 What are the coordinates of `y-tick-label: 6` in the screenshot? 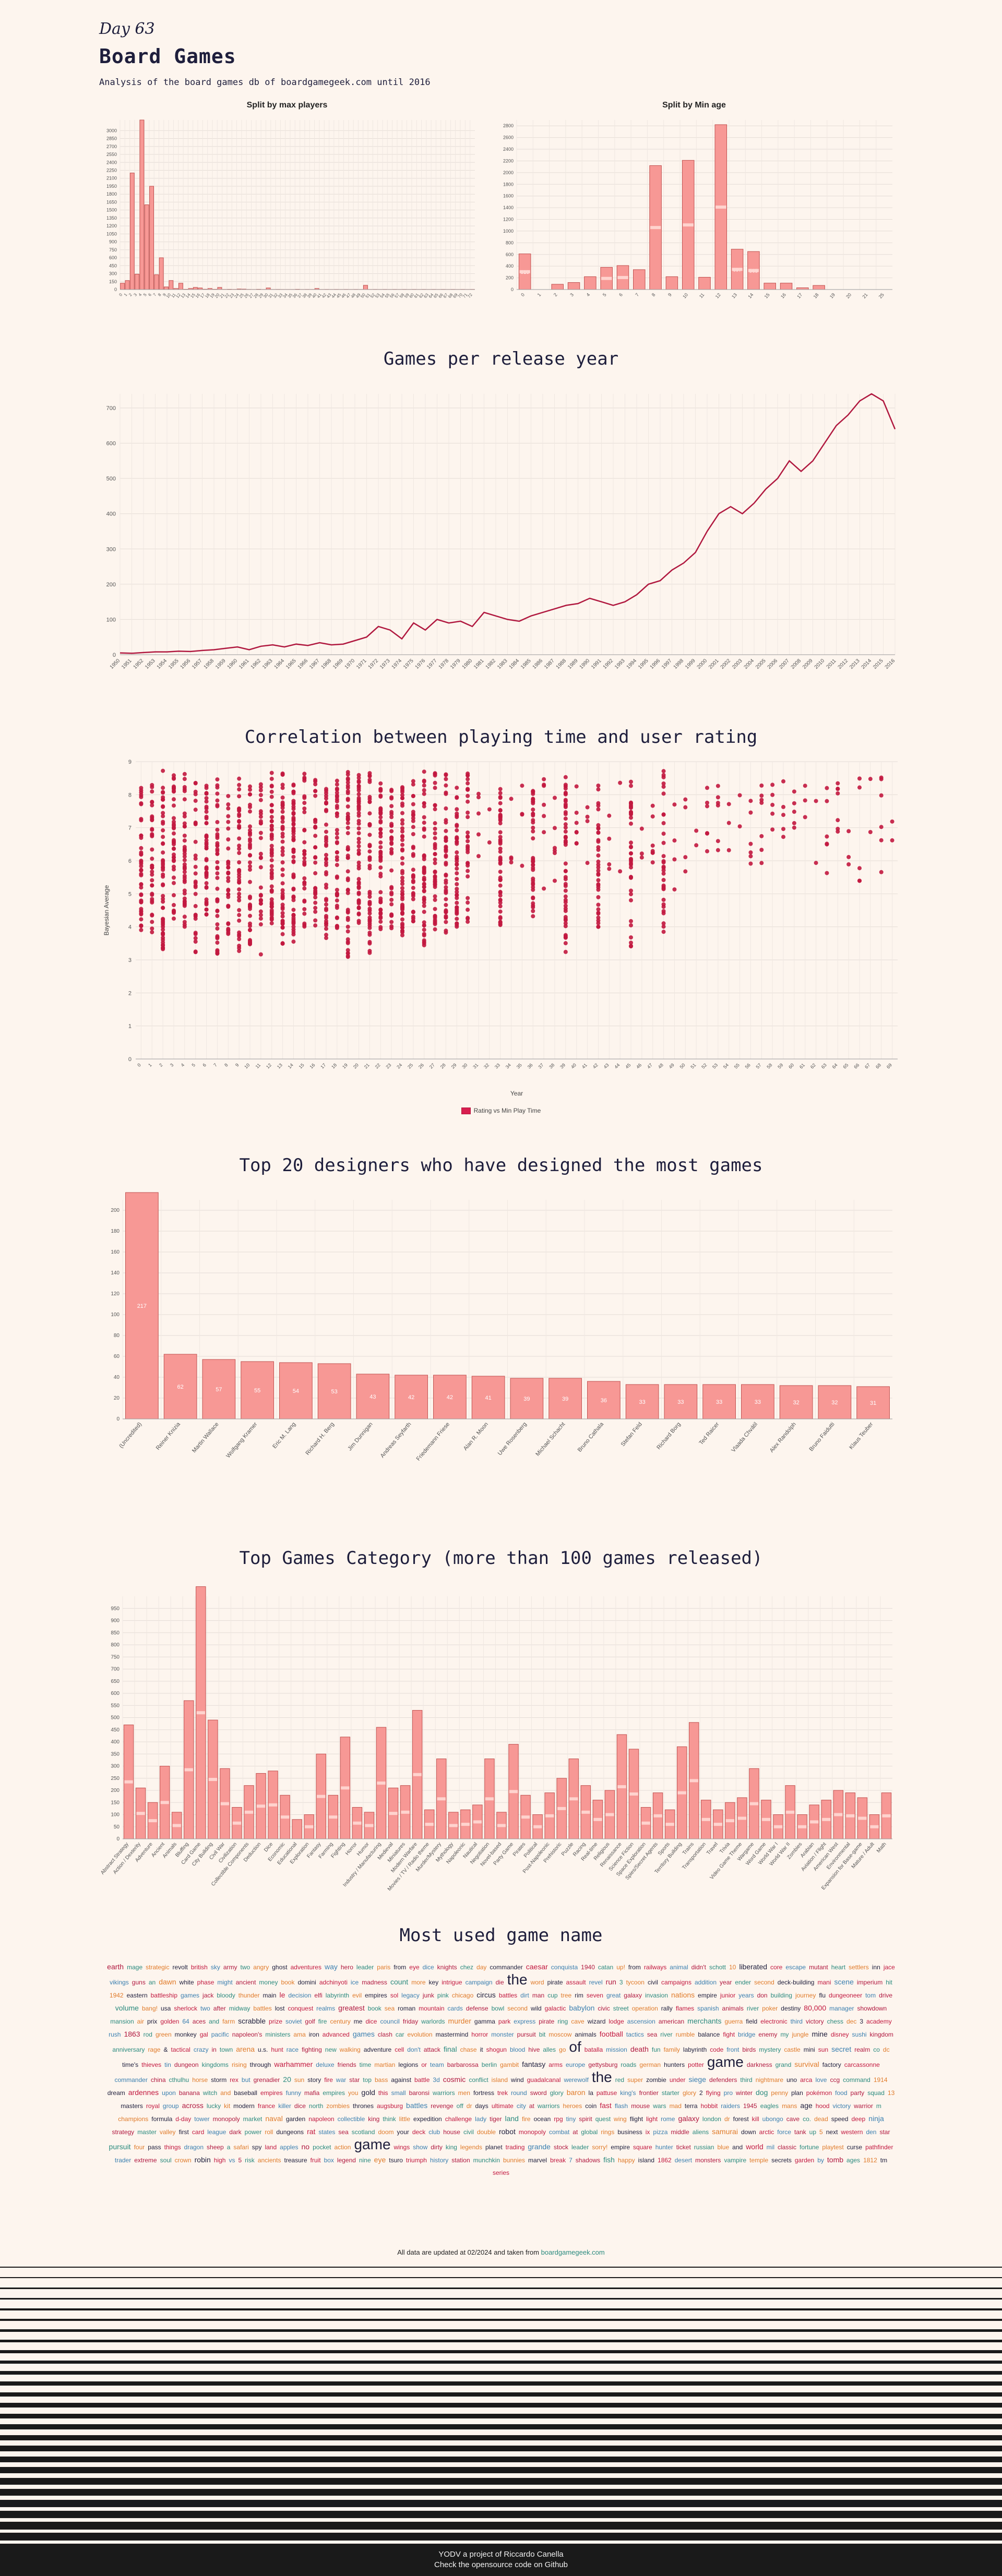 It's located at (130, 861).